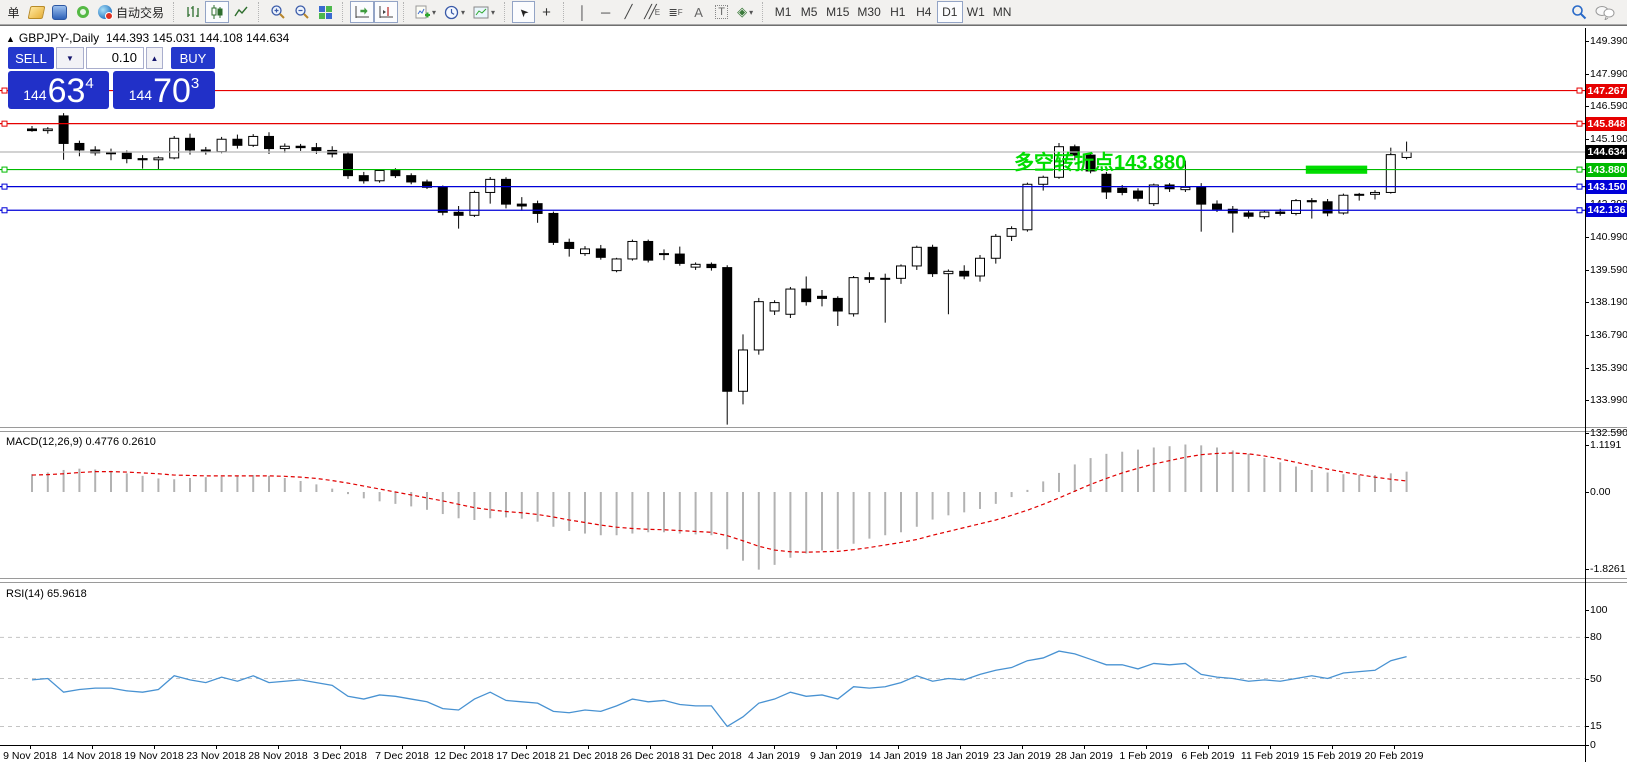  I want to click on symbol-title: GBPJPY-,Daily, so click(59, 38).